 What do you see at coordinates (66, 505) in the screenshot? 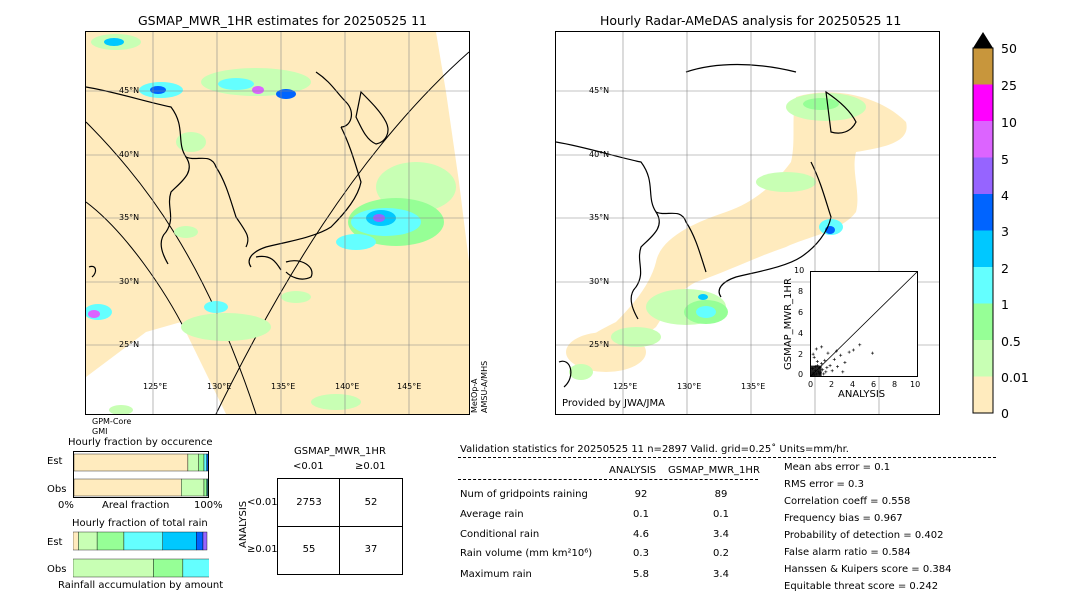
I see `occurrence-tick-0: 0%` at bounding box center [66, 505].